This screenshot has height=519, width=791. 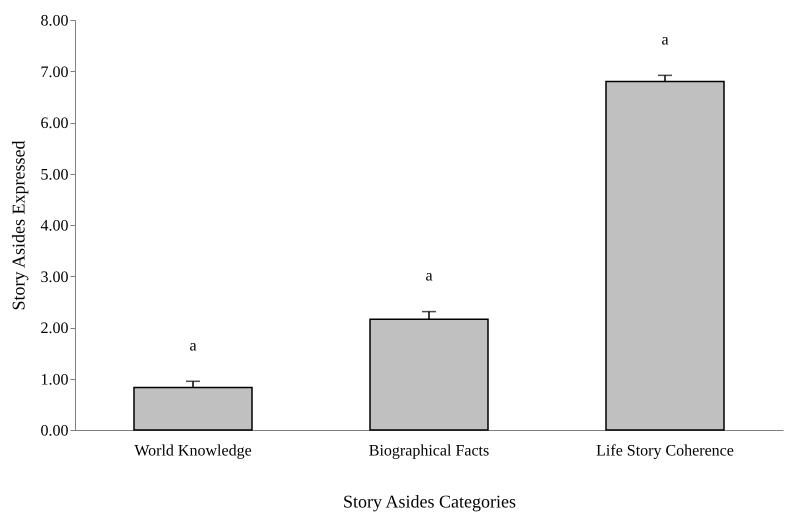 I want to click on y-tick-label: 1.00, so click(x=54, y=379).